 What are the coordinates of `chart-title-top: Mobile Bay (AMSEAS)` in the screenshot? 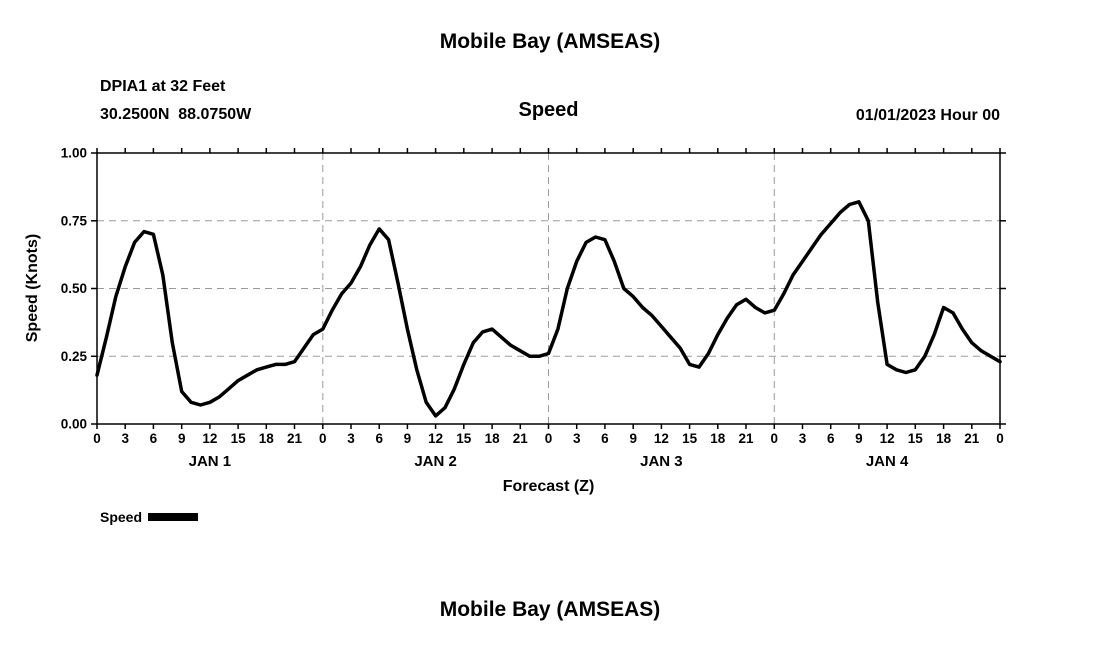 It's located at (550, 41).